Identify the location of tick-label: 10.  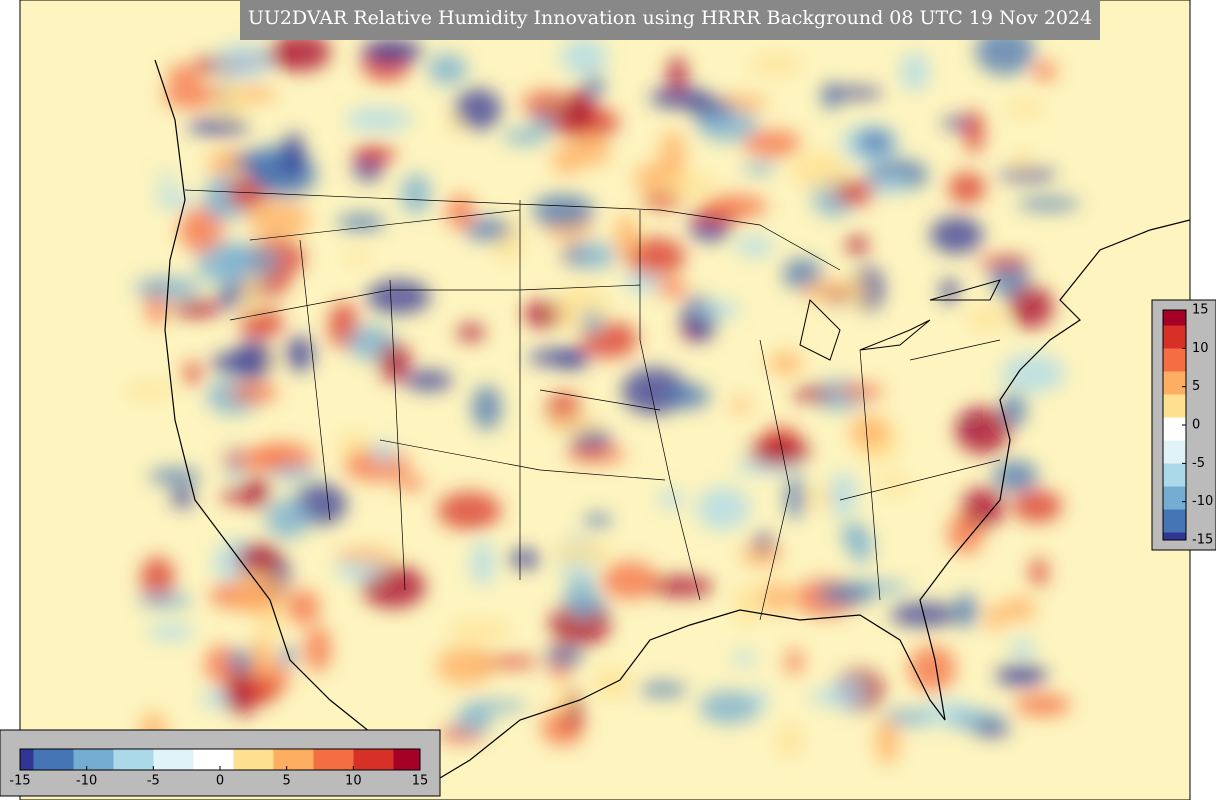
(1200, 348).